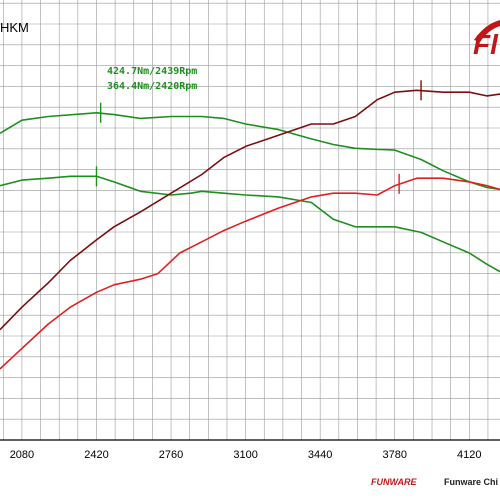 The width and height of the screenshot is (500, 500). I want to click on x-tick-label-4: 3440, so click(320, 455).